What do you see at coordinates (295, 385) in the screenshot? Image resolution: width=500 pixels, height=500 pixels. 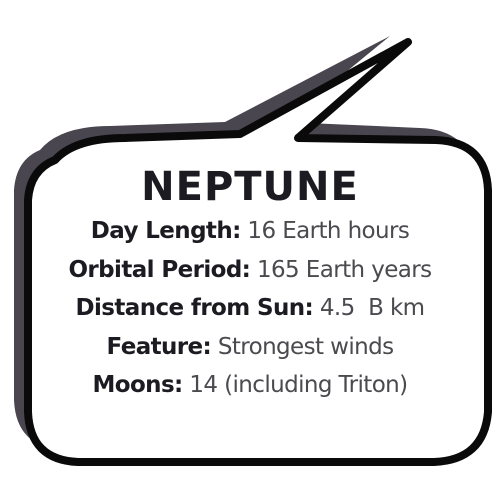 I see `fact-value: 14 (including Triton)` at bounding box center [295, 385].